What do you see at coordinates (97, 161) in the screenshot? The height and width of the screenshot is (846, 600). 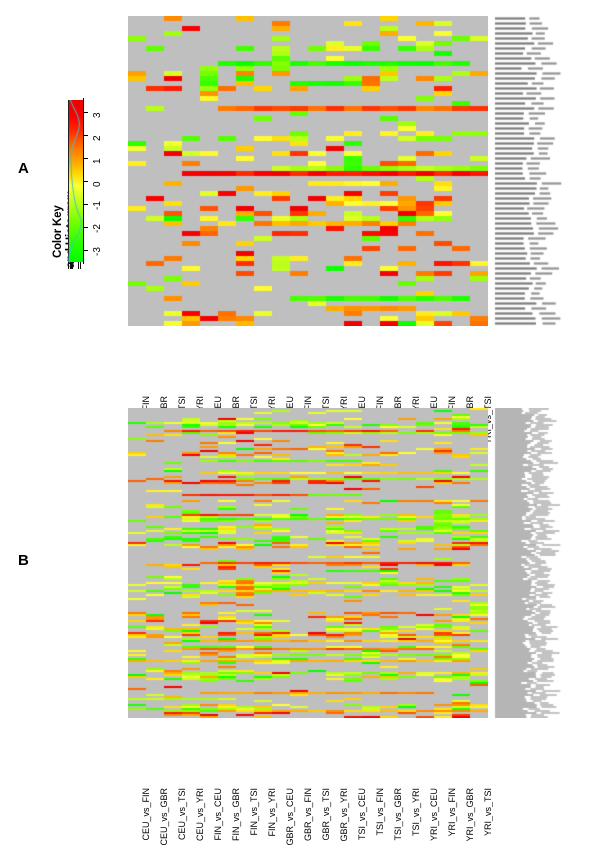 I see `color-key-tick-label: 1` at bounding box center [97, 161].